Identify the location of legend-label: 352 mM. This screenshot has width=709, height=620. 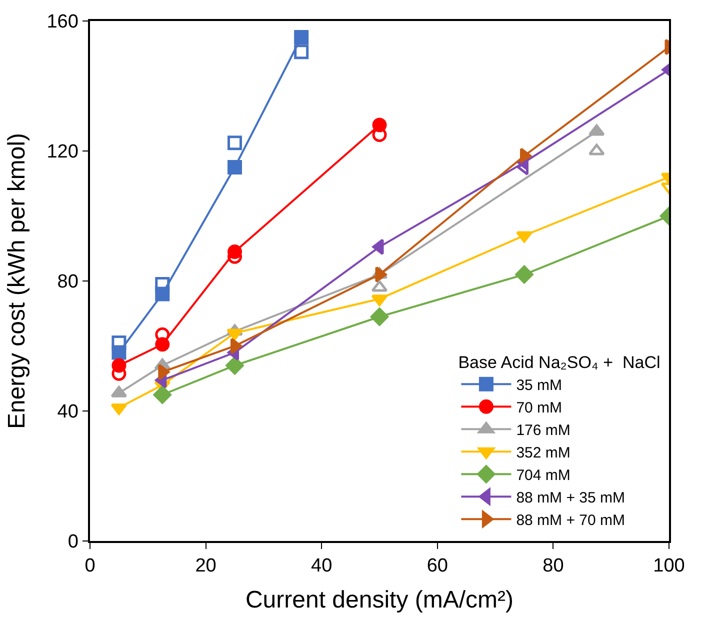
(543, 453).